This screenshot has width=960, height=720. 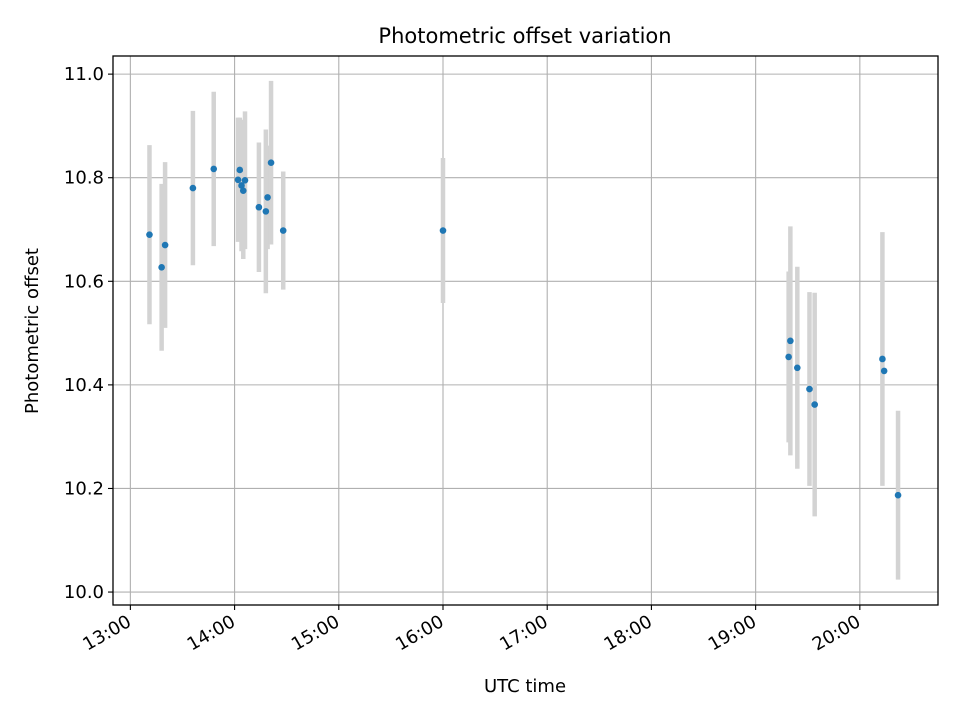 What do you see at coordinates (84, 592) in the screenshot?
I see `y-tick-label: 10.0` at bounding box center [84, 592].